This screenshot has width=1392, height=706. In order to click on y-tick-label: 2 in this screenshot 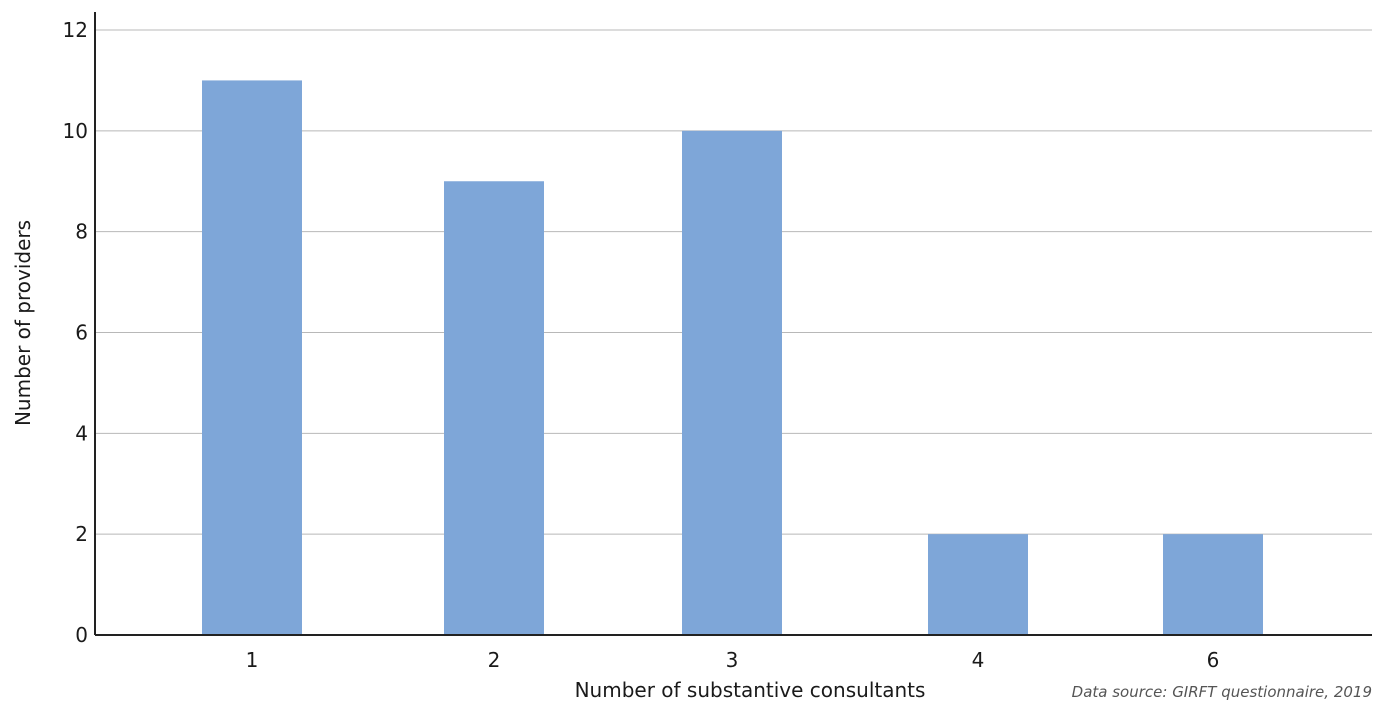, I will do `click(81, 534)`.